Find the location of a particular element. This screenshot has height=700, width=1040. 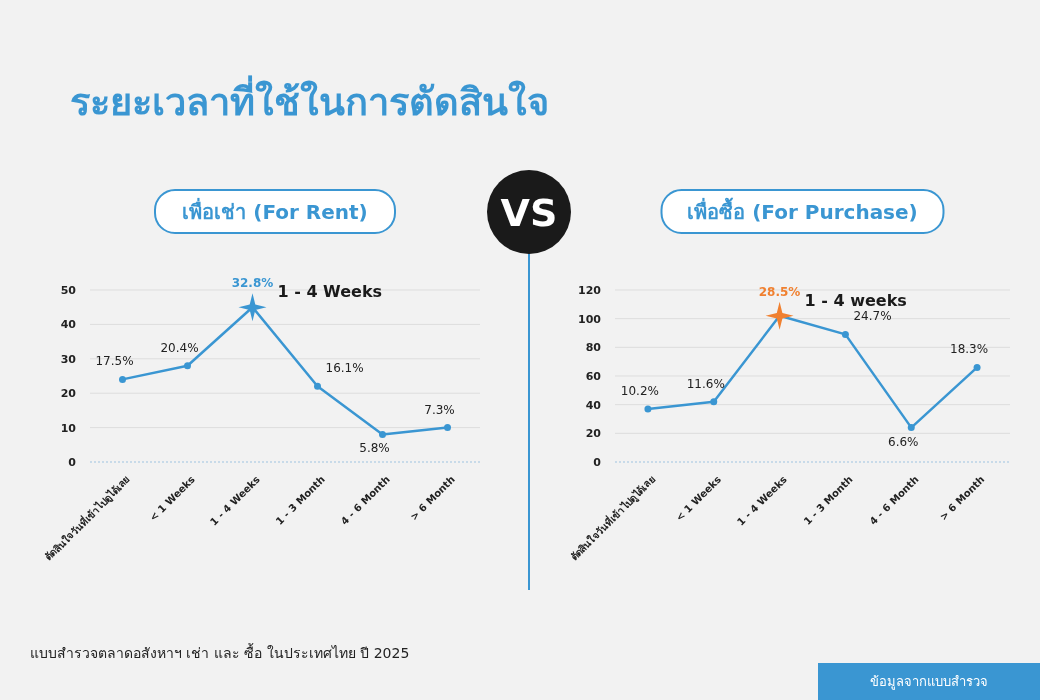

annotation: 24.7% is located at coordinates (872, 316).